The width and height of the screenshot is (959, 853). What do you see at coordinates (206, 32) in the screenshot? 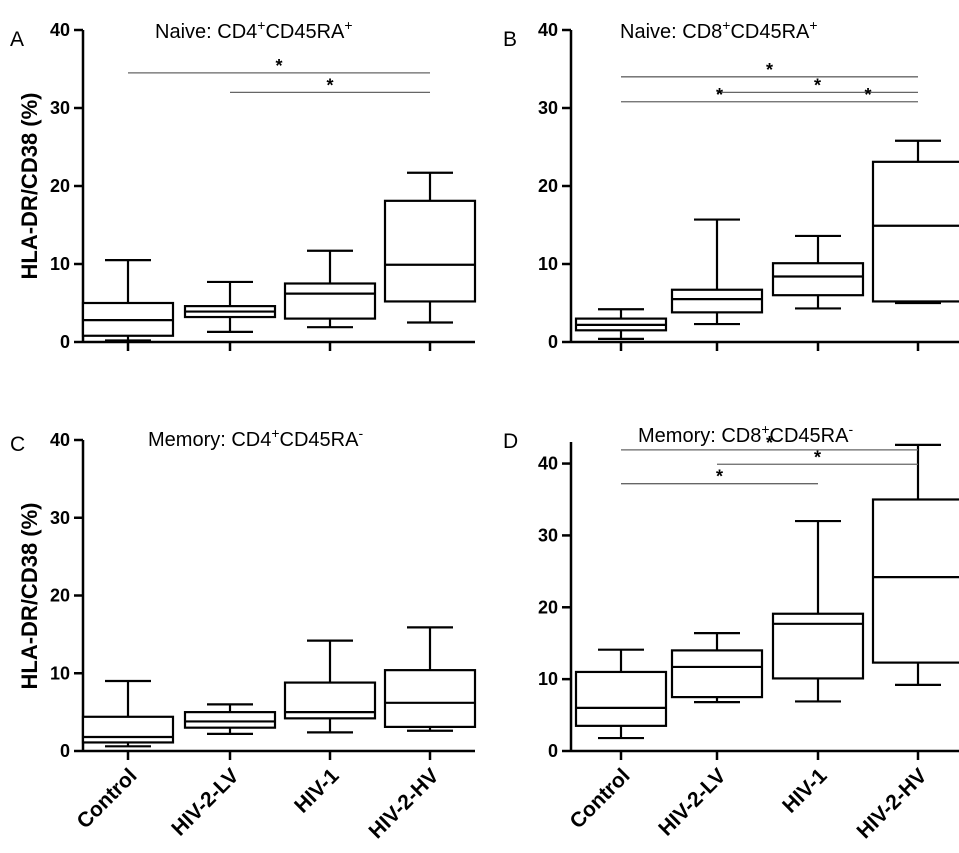
I see `title-text: Naive: CD4` at bounding box center [206, 32].